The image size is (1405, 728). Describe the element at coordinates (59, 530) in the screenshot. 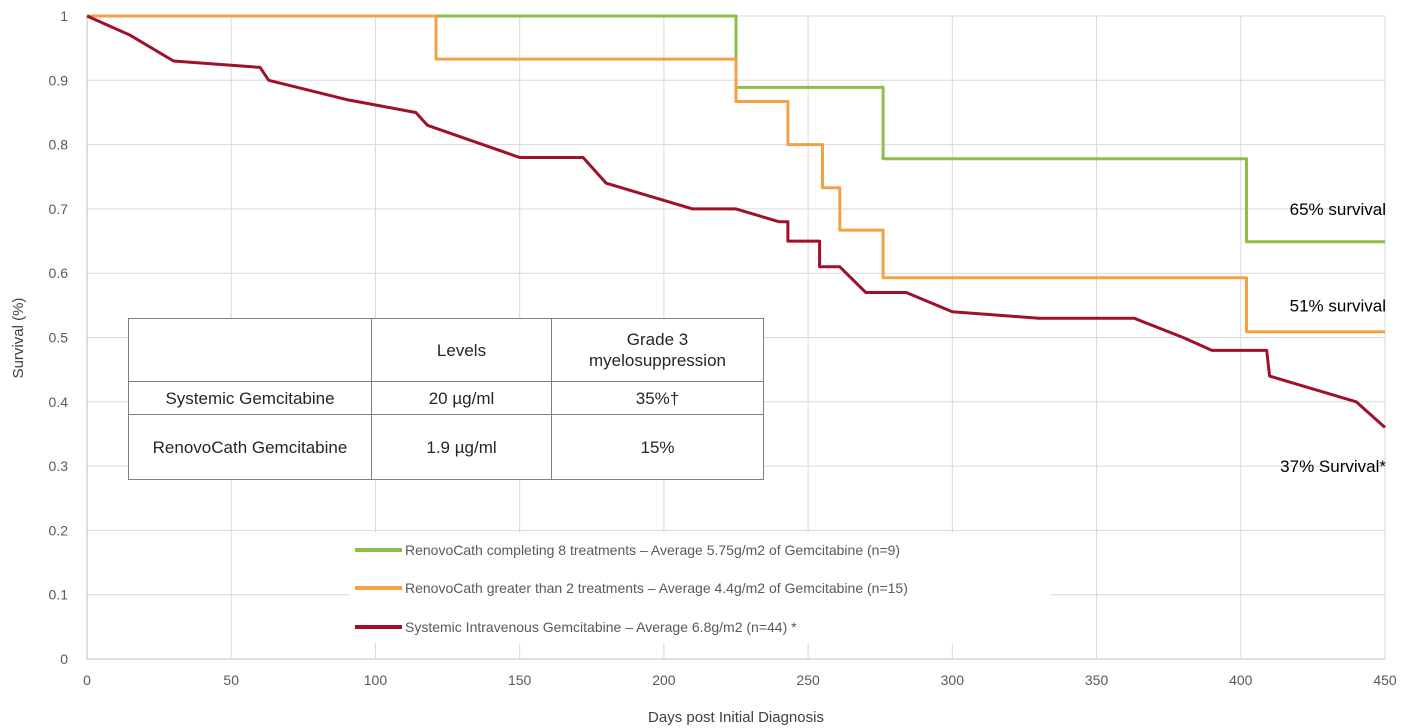

I see `y-tick-label: 0.2` at that location.